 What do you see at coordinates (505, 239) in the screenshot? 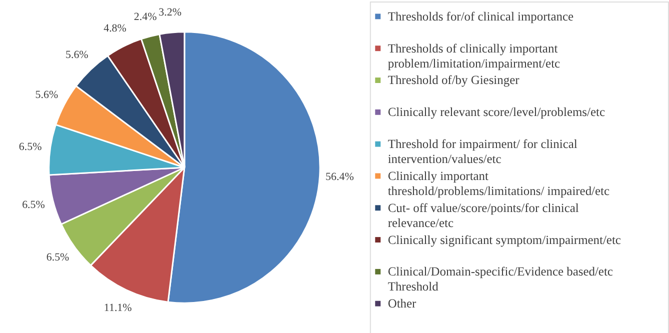
I see `legend-label: Clinically significant symptom/impairment/etc` at bounding box center [505, 239].